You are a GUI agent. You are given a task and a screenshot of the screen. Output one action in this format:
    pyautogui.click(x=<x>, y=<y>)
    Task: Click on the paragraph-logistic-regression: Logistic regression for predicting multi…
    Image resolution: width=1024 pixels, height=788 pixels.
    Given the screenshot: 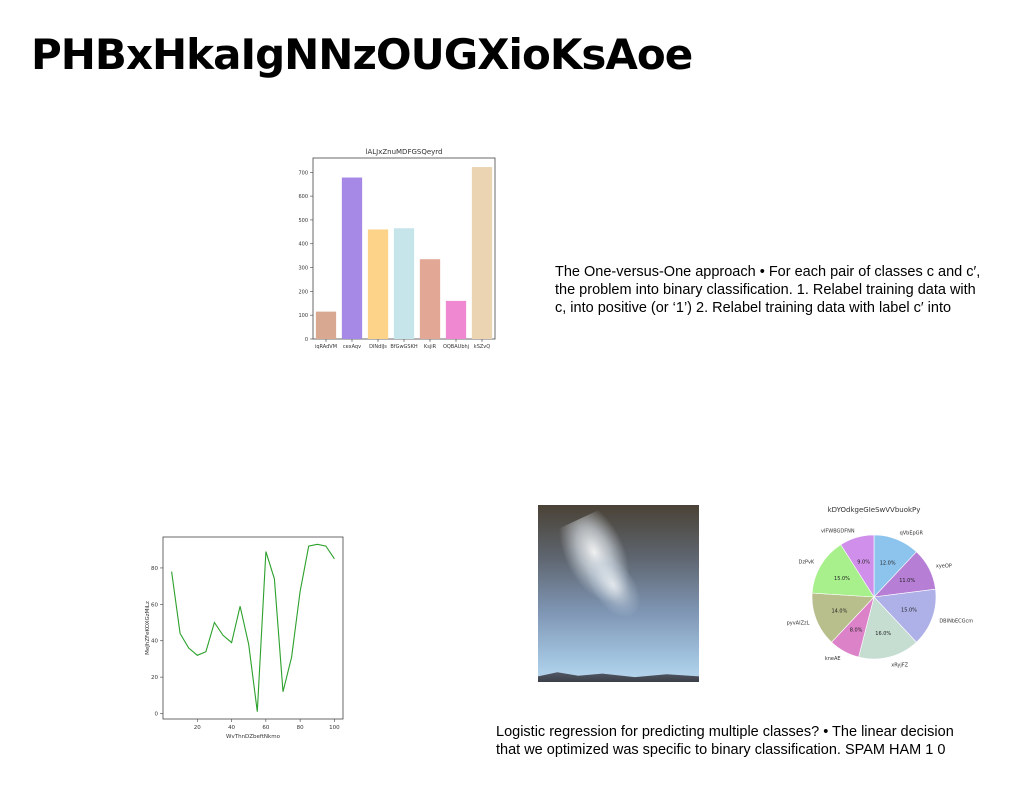 What is the action you would take?
    pyautogui.click(x=753, y=741)
    